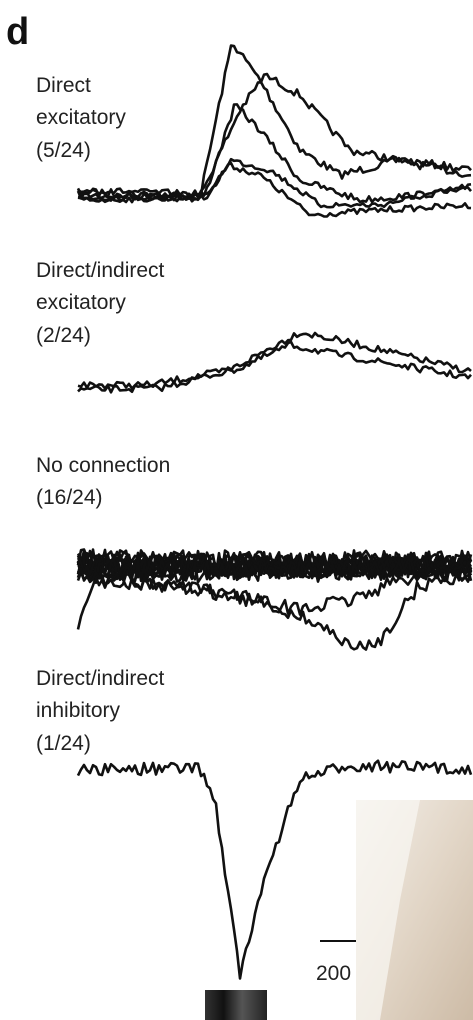 Image resolution: width=473 pixels, height=1020 pixels. What do you see at coordinates (78, 710) in the screenshot?
I see `group-label: inhibitory` at bounding box center [78, 710].